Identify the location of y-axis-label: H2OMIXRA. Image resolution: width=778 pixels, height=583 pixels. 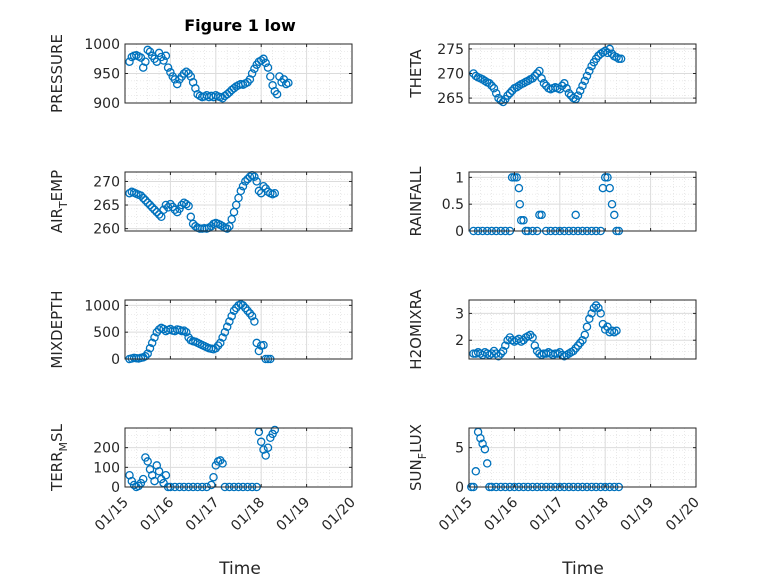
(416, 329).